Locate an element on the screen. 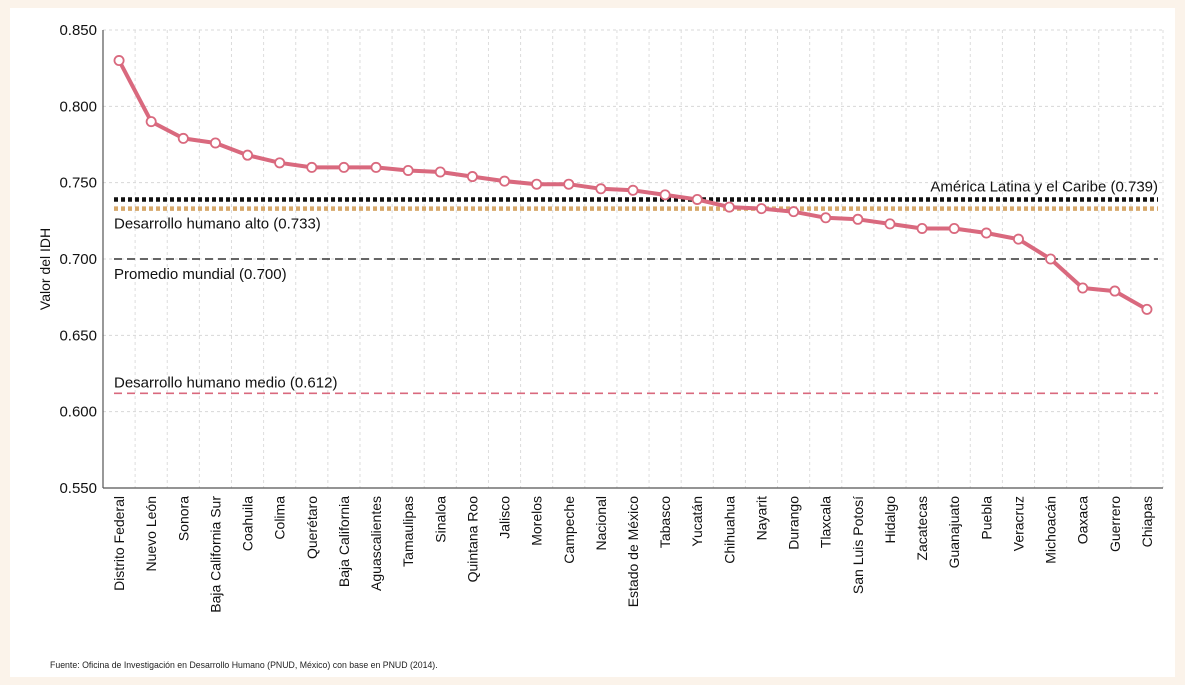  category-label: Michoacán is located at coordinates (1051, 530).